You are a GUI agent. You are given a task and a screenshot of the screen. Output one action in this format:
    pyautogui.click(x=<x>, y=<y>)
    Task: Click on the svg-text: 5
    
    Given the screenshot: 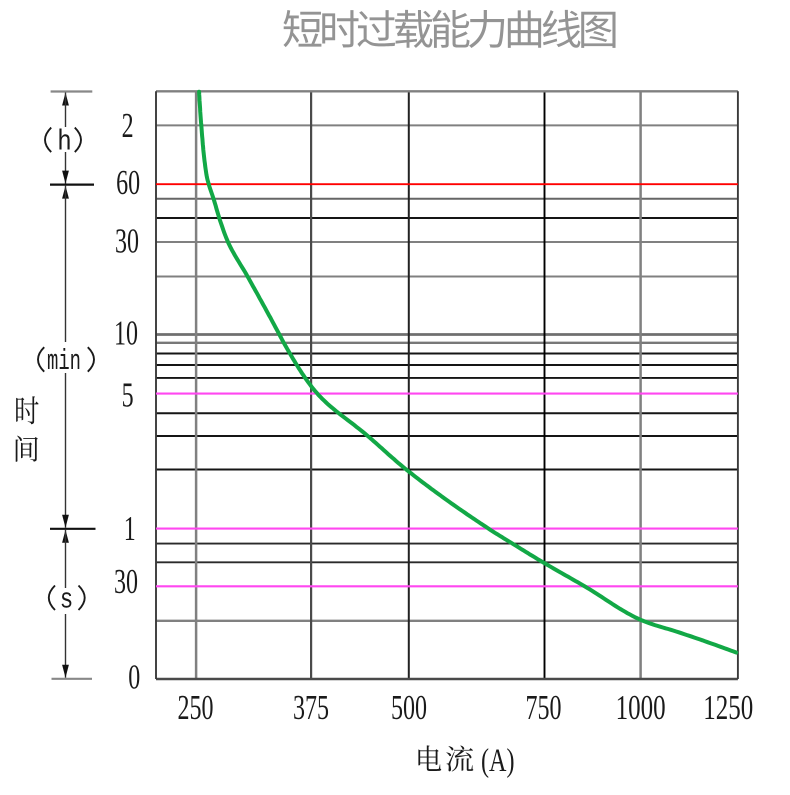 What is the action you would take?
    pyautogui.click(x=128, y=395)
    